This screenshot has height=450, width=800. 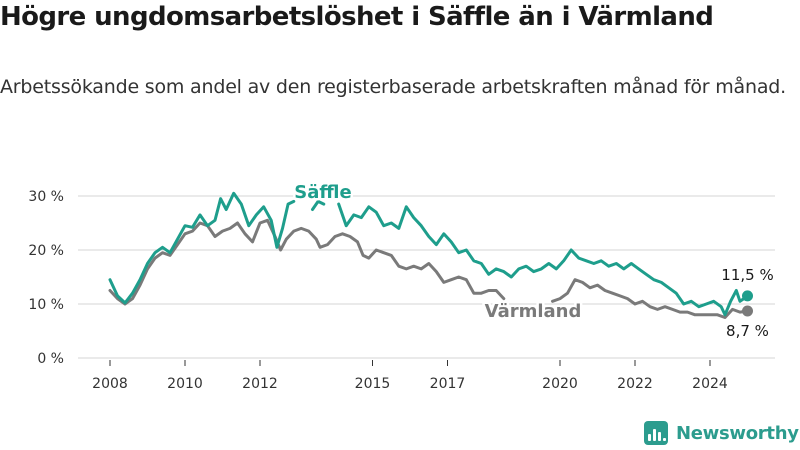 What do you see at coordinates (737, 433) in the screenshot?
I see `brand-name: Newsworthy` at bounding box center [737, 433].